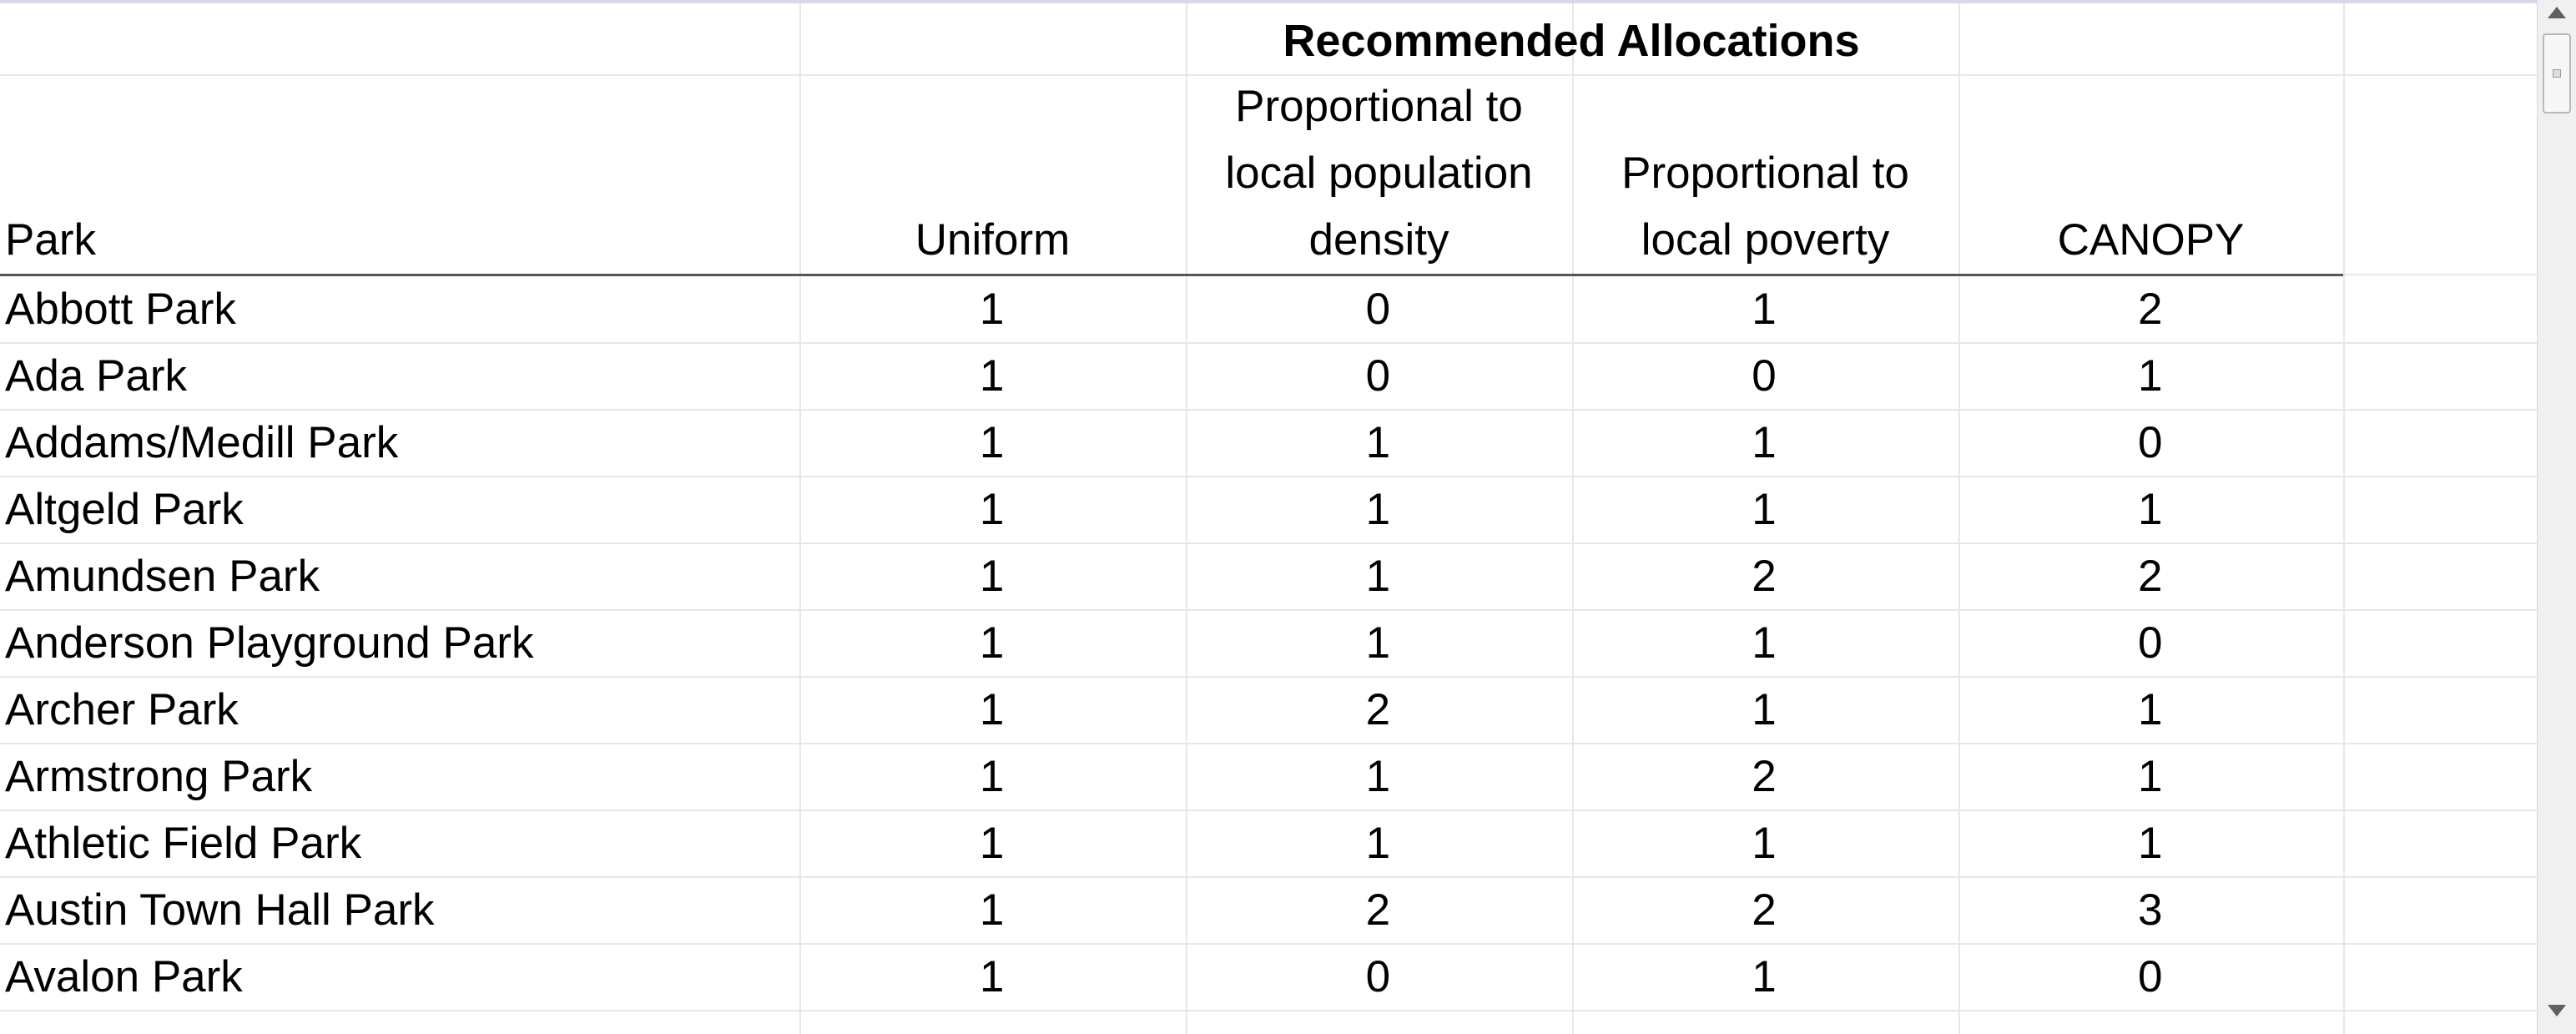 This screenshot has width=2576, height=1034. Describe the element at coordinates (270, 643) in the screenshot. I see `cell-park: Anderson Playground Park` at that location.